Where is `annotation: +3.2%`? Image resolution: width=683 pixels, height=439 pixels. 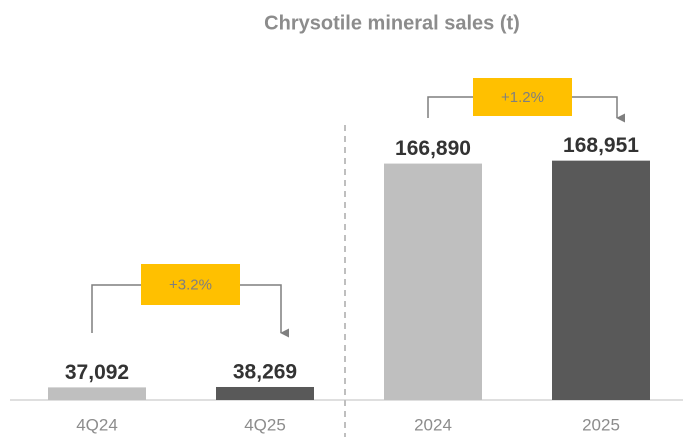 annotation: +3.2% is located at coordinates (190, 284).